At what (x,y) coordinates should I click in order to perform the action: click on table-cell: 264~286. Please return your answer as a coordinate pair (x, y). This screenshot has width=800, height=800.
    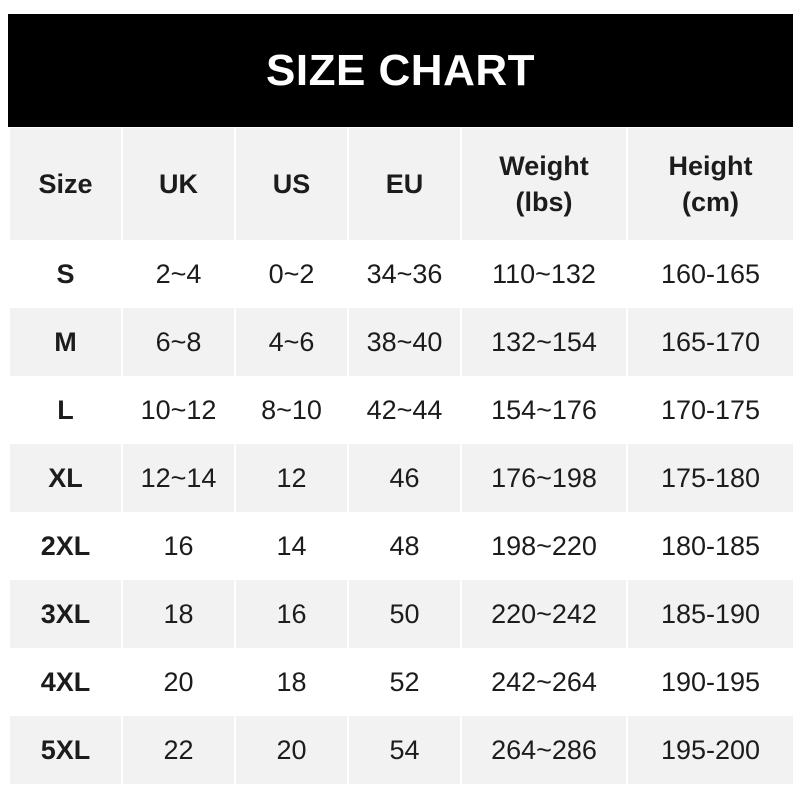
    Looking at the image, I should click on (544, 750).